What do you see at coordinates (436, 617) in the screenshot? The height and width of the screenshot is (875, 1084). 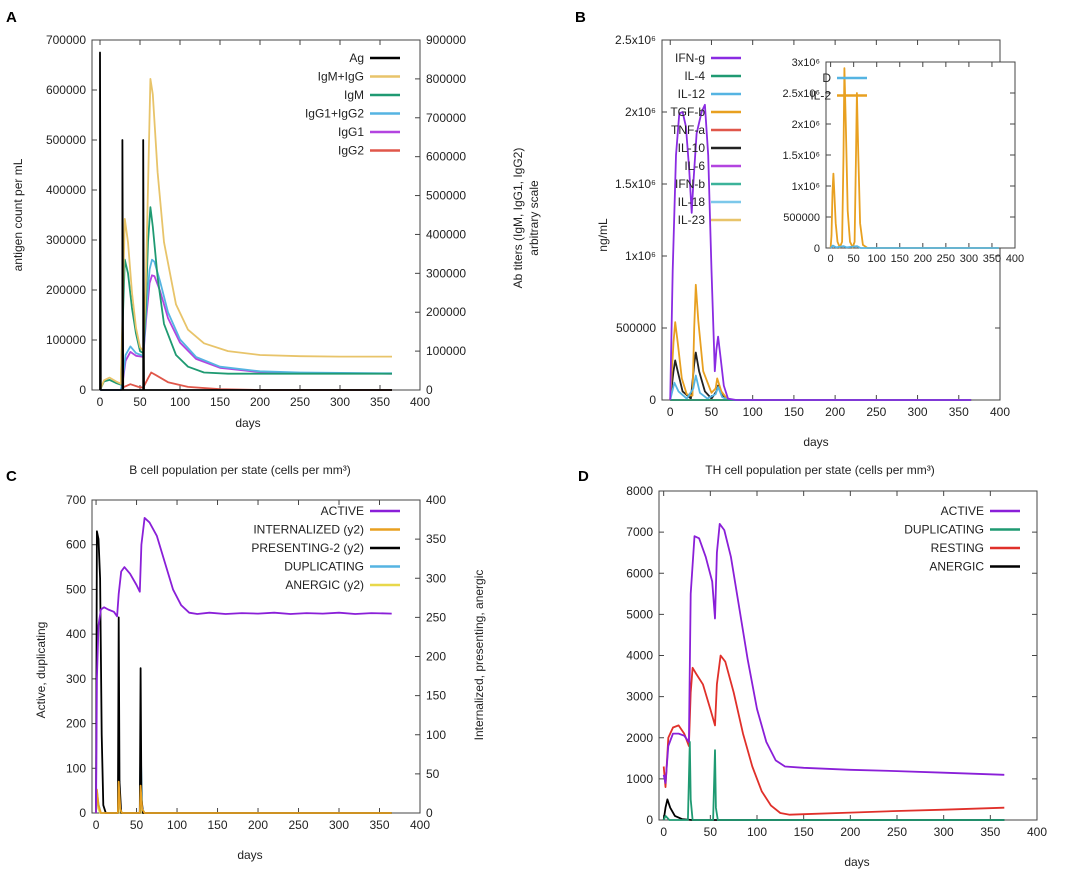 I see `y2-tick-label: 250` at bounding box center [436, 617].